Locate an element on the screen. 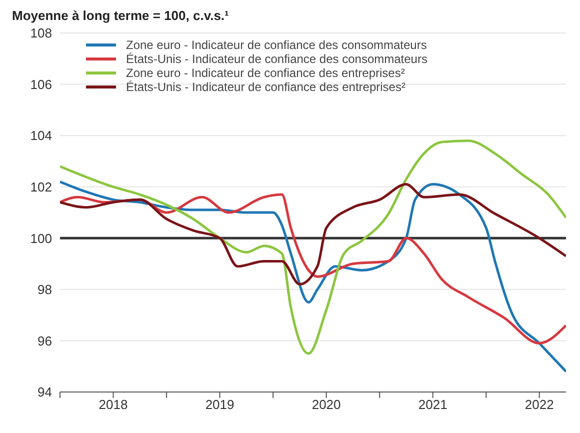 Image resolution: width=580 pixels, height=433 pixels. legend-label: Zone euro - Indicateur de confiance des entreprises² is located at coordinates (265, 73).